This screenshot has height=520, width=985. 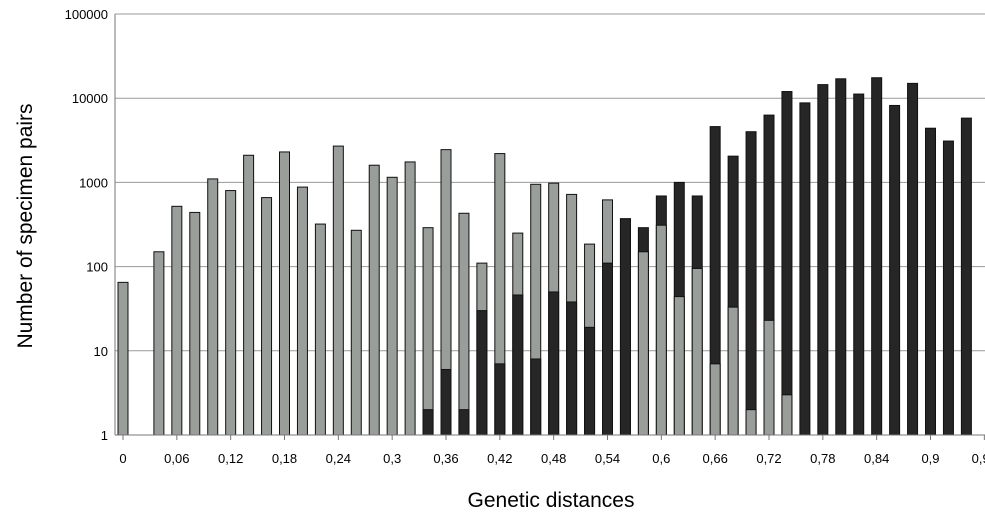 I want to click on x-tick-label: 0,78, so click(x=822, y=458).